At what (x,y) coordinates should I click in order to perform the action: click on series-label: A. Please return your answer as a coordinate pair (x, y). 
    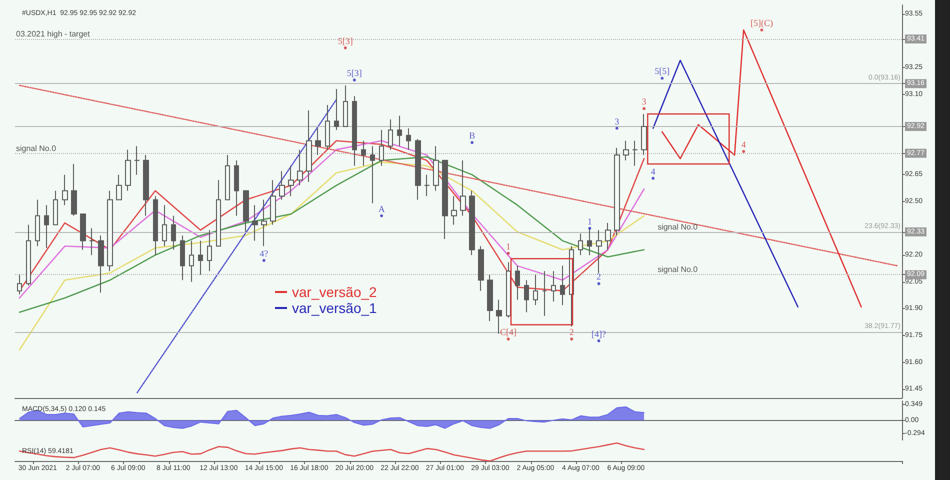
    Looking at the image, I should click on (382, 209).